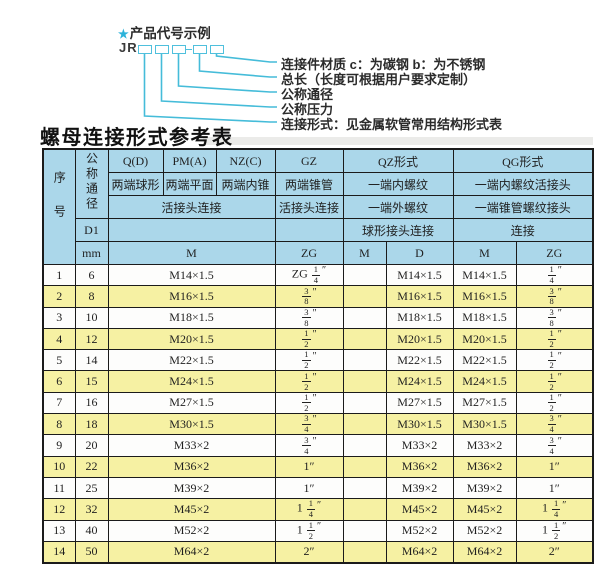  I want to click on cell-seq: 8, so click(59, 424).